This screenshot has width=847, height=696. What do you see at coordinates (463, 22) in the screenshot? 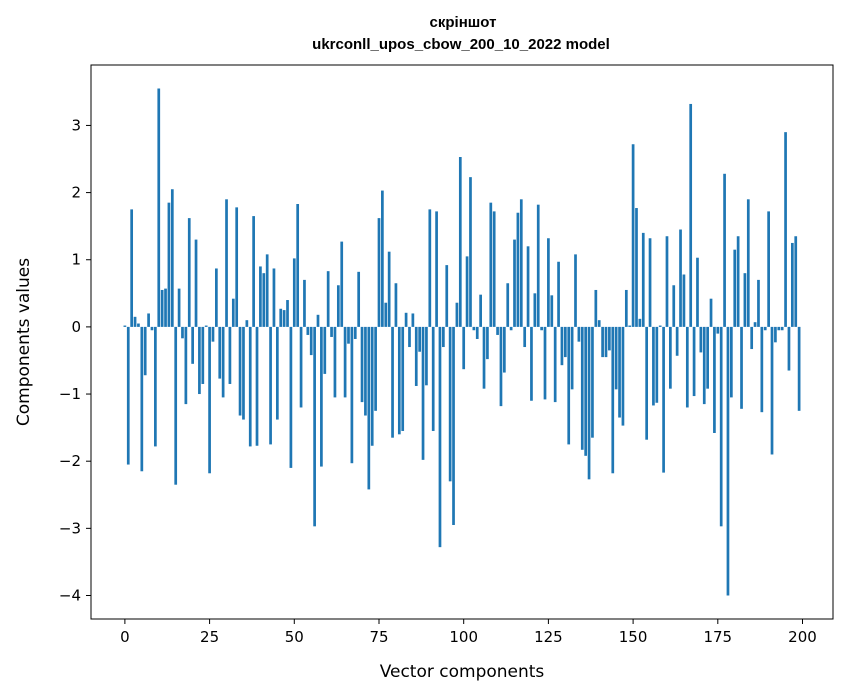
I see `chart-title-line-1: скріншот` at bounding box center [463, 22].